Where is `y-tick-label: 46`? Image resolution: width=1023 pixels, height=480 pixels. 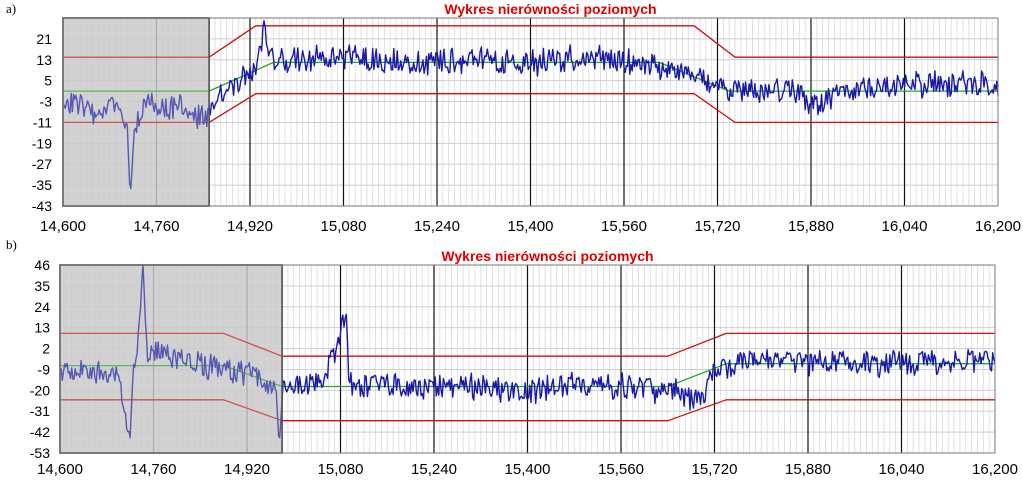
y-tick-label: 46 is located at coordinates (42, 265).